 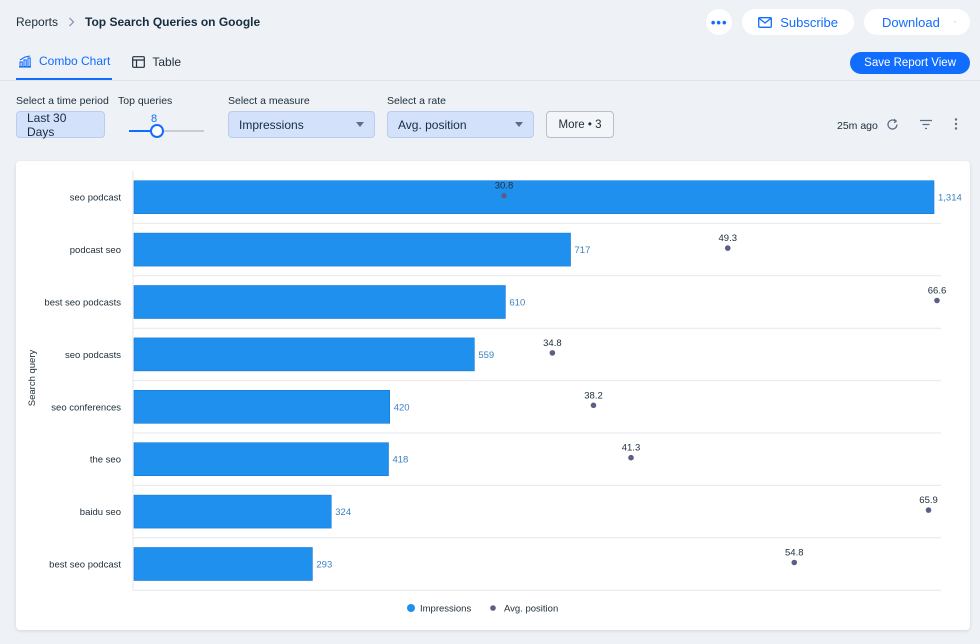 What do you see at coordinates (928, 500) in the screenshot?
I see `avg-position-label: 65.9` at bounding box center [928, 500].